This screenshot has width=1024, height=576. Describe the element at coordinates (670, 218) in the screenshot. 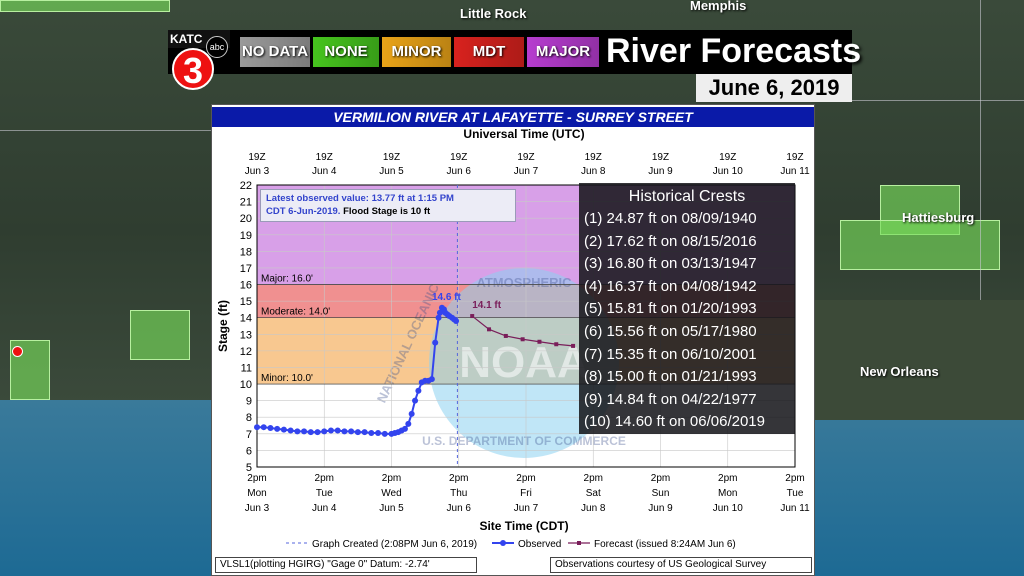

I see `crest-item: (1) 24.87 ft on 08/09/1940` at that location.